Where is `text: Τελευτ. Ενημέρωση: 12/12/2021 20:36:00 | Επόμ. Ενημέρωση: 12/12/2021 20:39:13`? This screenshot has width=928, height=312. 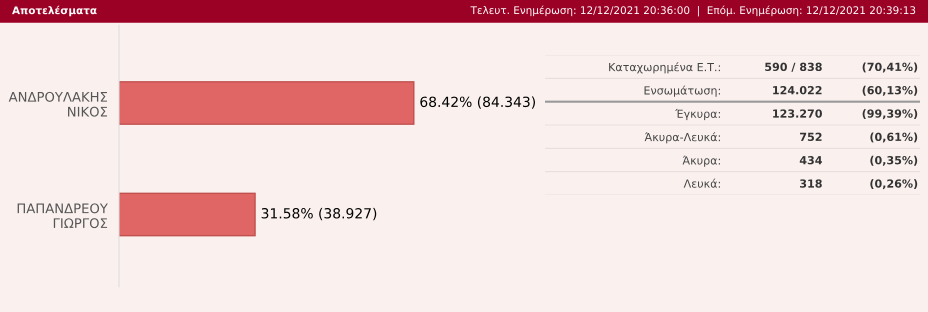 text: Τελευτ. Ενημέρωση: 12/12/2021 20:36:00 | Επόμ. Ενημέρωση: 12/12/2021 20:39:13 is located at coordinates (693, 11).